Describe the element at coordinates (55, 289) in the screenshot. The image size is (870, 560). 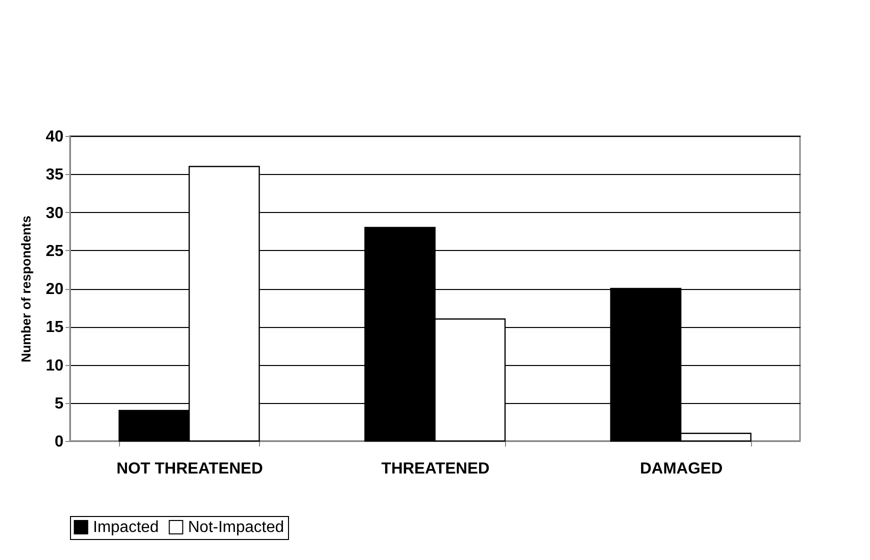
I see `y-tick-label: 20` at that location.